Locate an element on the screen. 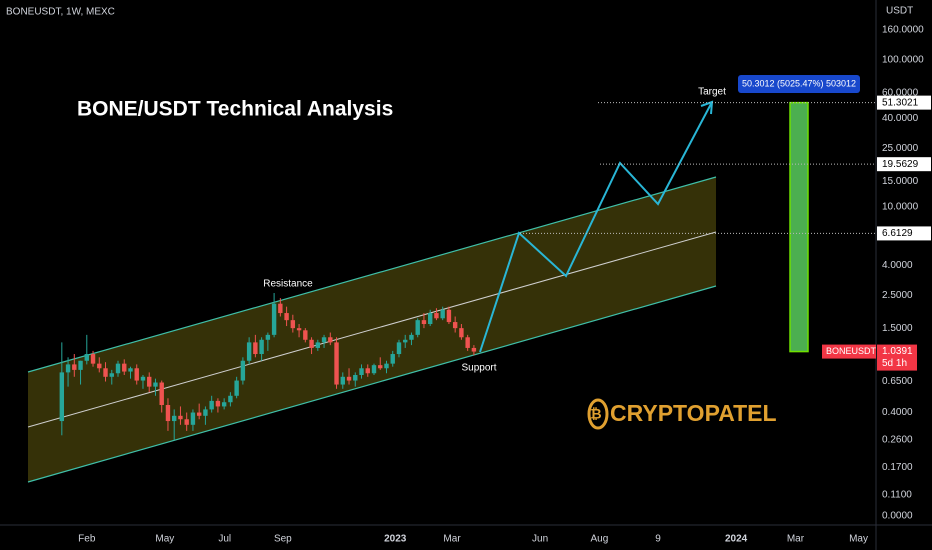 The height and width of the screenshot is (550, 932). annotation: Resistance is located at coordinates (288, 284).